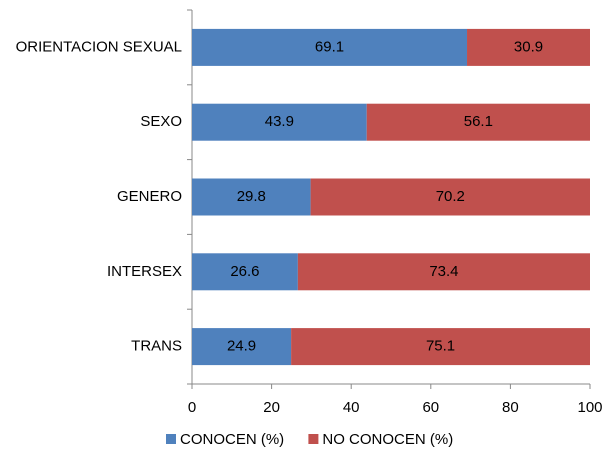 This screenshot has height=449, width=612. I want to click on data-label: 73.4, so click(443, 271).